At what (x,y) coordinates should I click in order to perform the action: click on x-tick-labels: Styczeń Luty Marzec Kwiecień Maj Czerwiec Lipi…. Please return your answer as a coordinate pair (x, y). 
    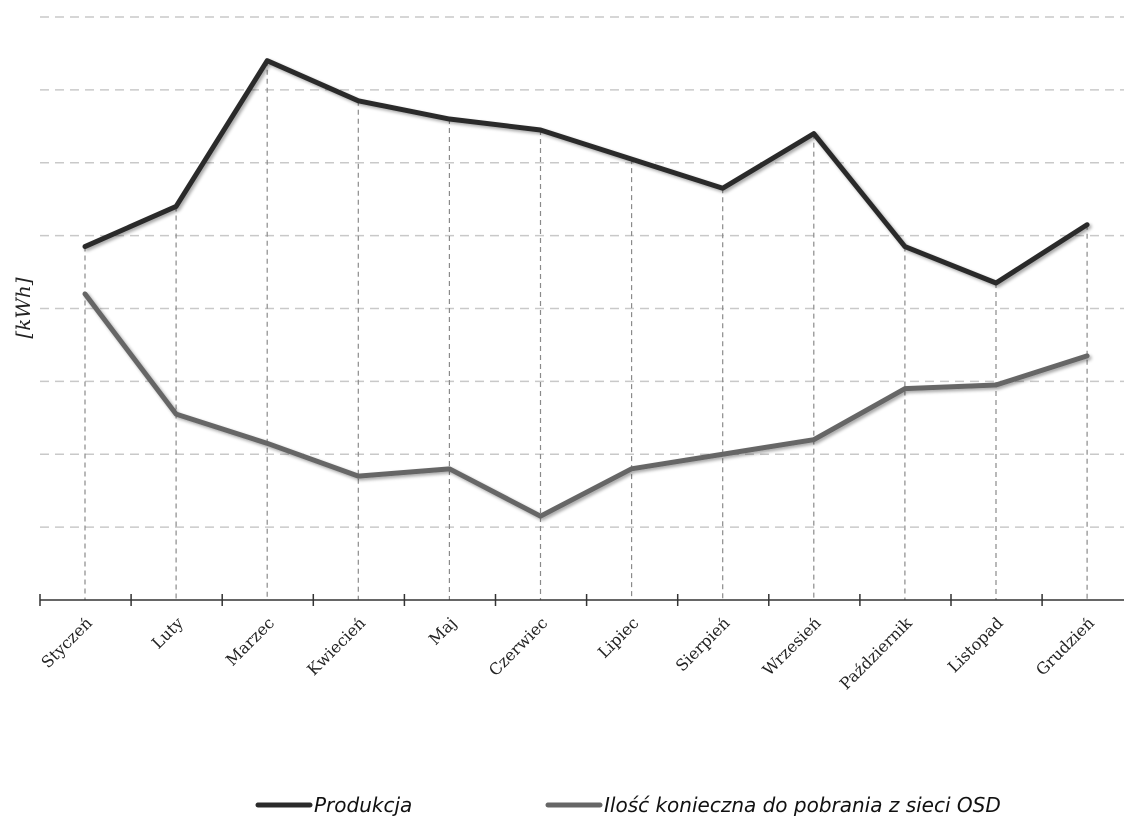
    Looking at the image, I should click on (567, 653).